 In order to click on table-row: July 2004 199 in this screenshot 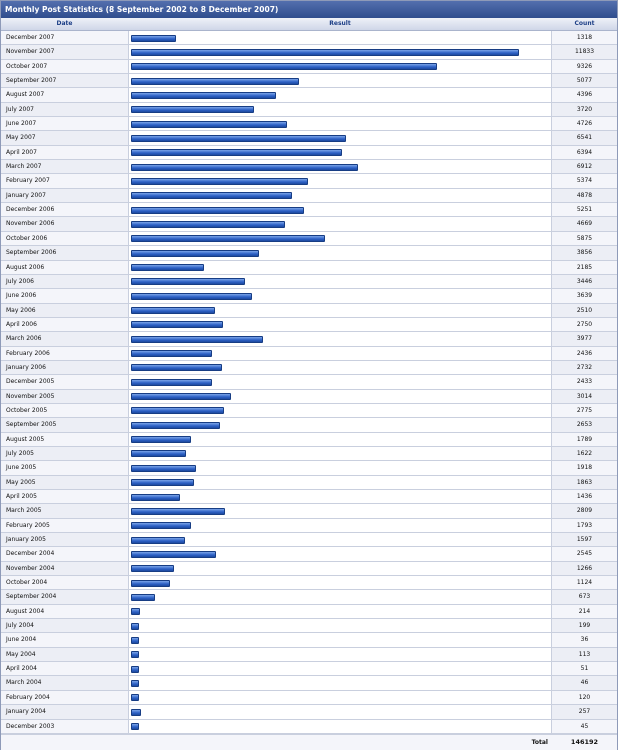, I will do `click(309, 626)`.